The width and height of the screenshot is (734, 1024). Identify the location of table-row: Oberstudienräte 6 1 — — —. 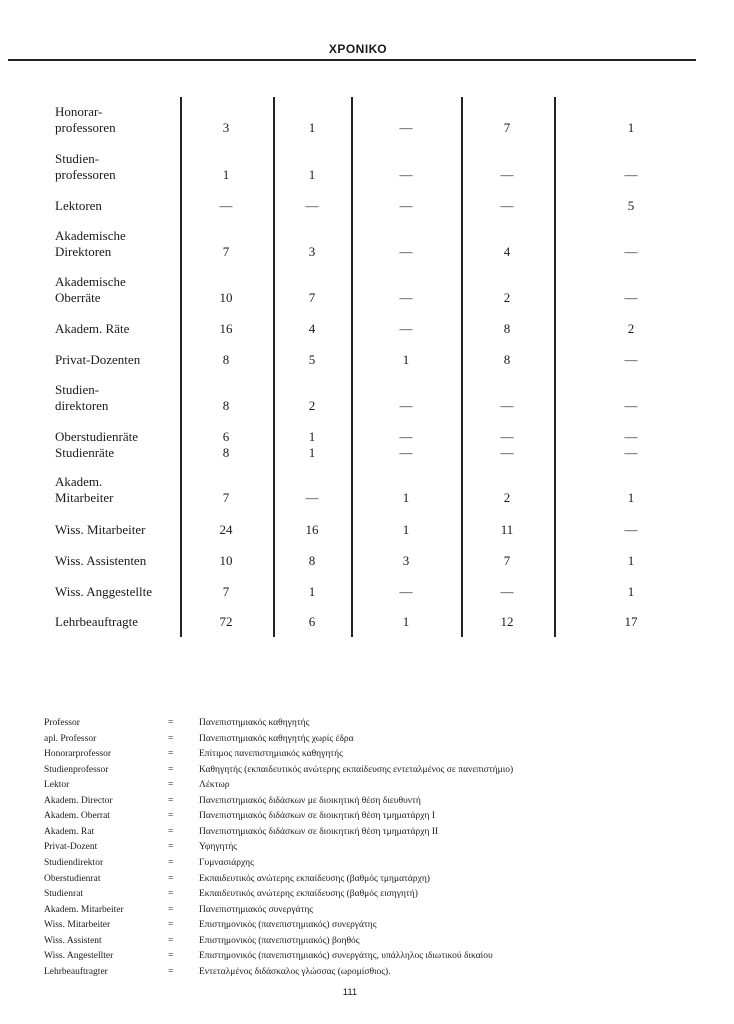
(367, 415).